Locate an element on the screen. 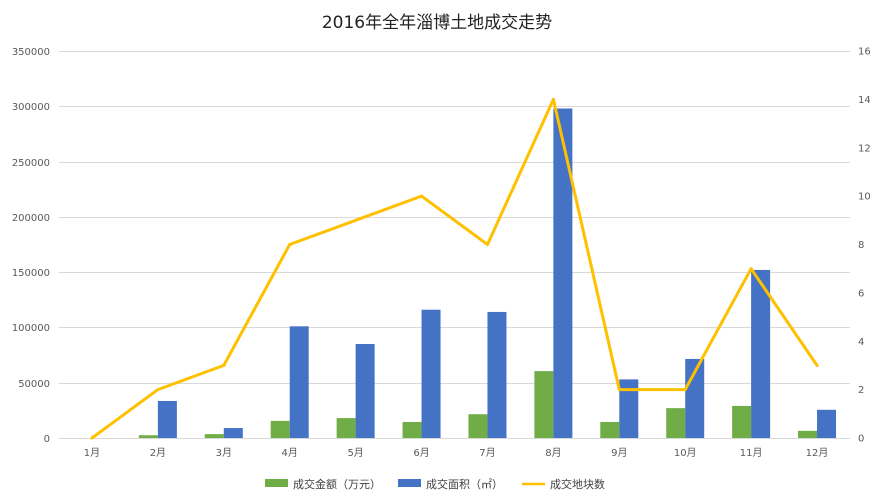 The height and width of the screenshot is (502, 874). x-tick-label: 1月 is located at coordinates (92, 453).